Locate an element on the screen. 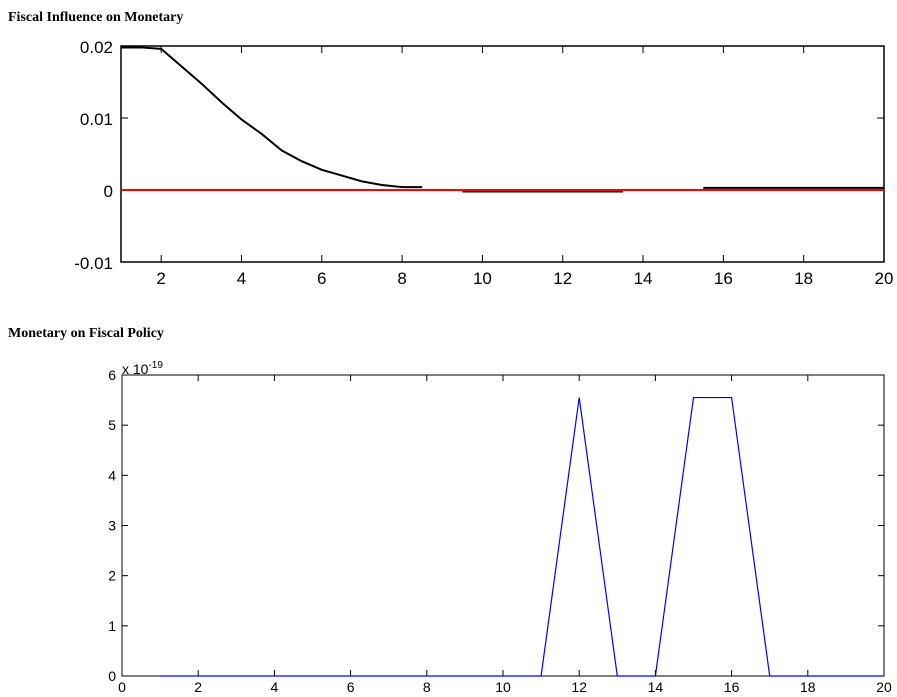  y-tick-label: -0.01 is located at coordinates (93, 263).